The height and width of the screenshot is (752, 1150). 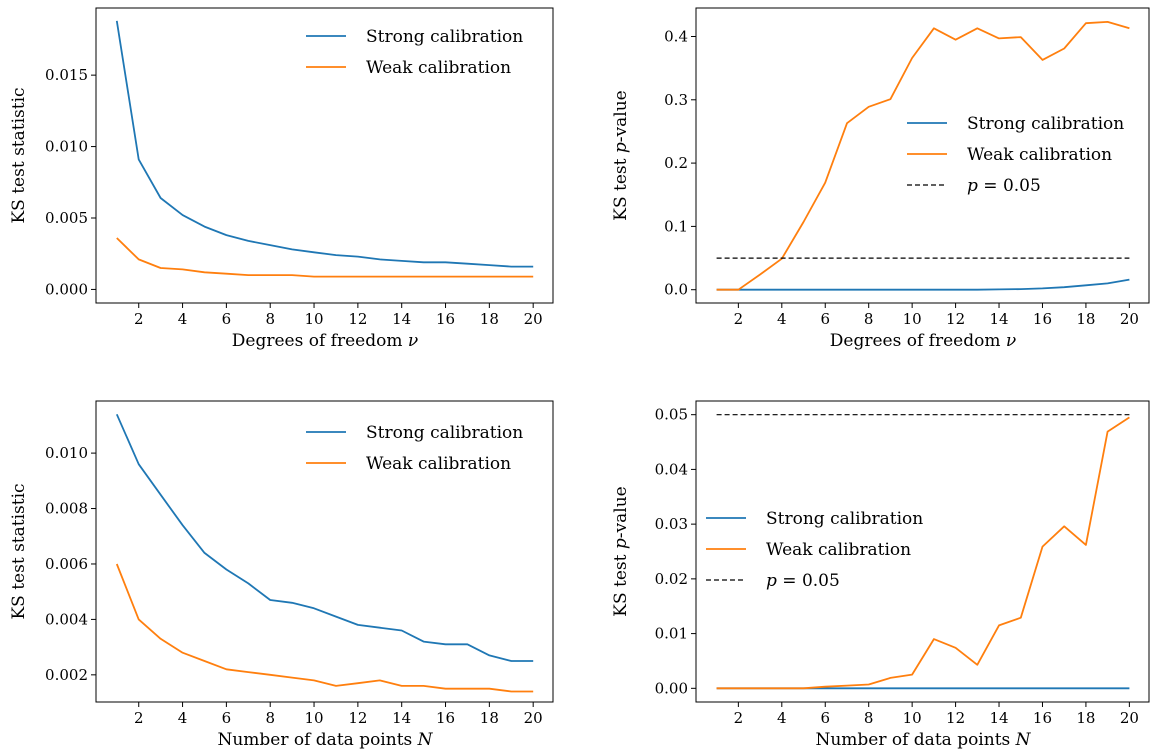 I want to click on y-tick-label: 0.004, so click(x=66, y=619).